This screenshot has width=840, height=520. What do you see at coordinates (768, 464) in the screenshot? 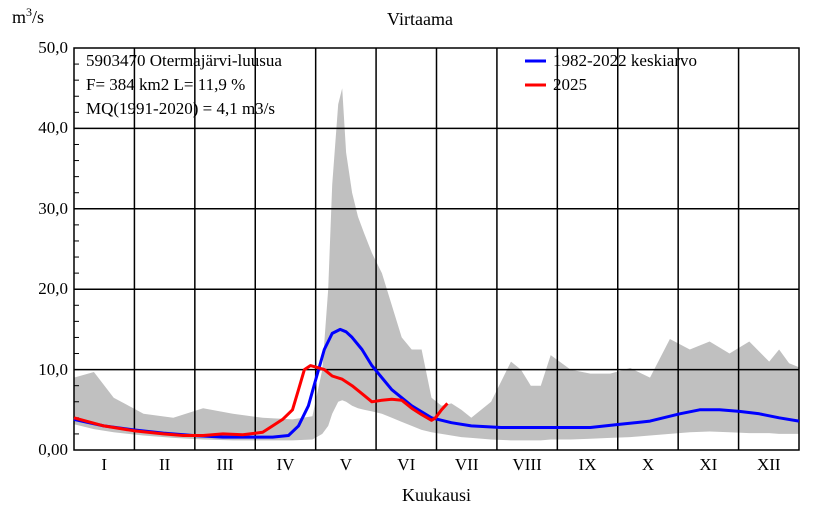
I see `month-label: XII` at bounding box center [768, 464].